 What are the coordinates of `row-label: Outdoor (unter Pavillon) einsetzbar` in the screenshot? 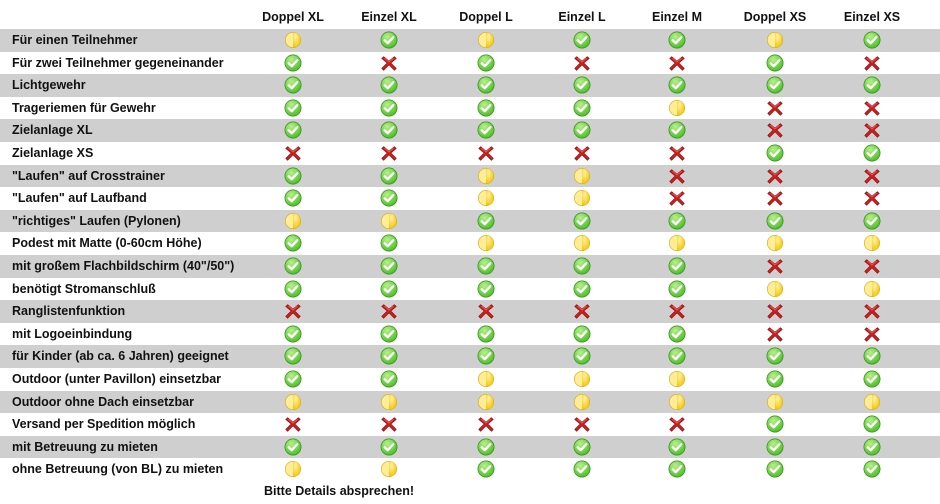 It's located at (117, 378).